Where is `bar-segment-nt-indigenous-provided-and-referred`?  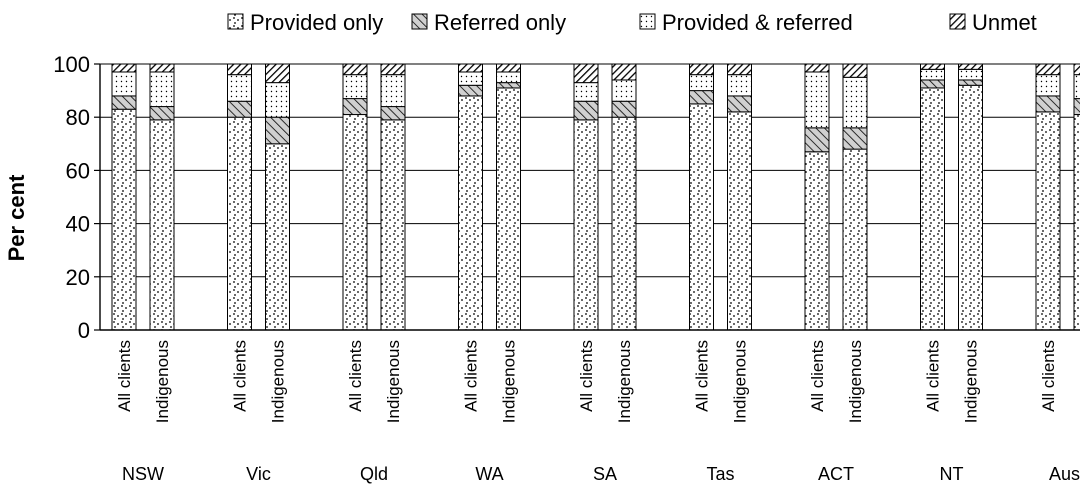
bar-segment-nt-indigenous-provided-and-referred is located at coordinates (970, 74).